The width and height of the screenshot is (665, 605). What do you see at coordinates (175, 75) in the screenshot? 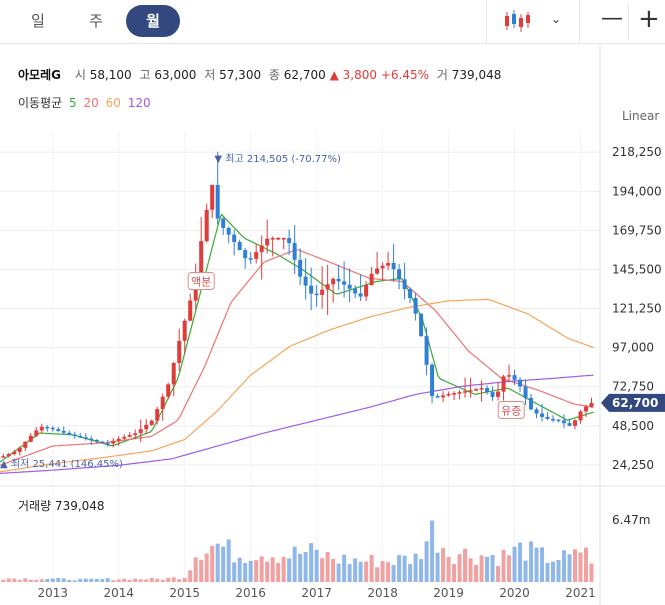
I see `high-value: 63,000` at bounding box center [175, 75].